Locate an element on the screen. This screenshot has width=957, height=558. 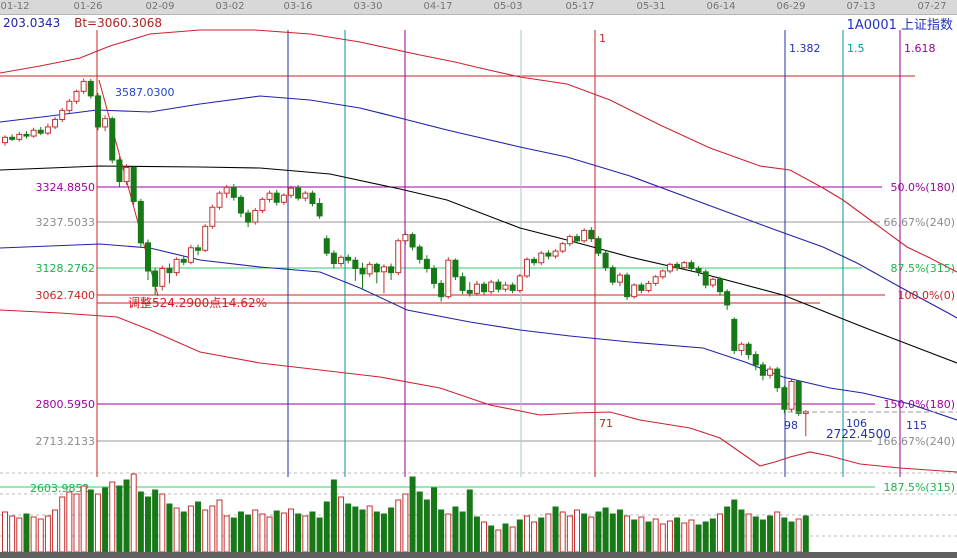
chart-annotation: 调整524.2900点14.62% is located at coordinates (197, 302).